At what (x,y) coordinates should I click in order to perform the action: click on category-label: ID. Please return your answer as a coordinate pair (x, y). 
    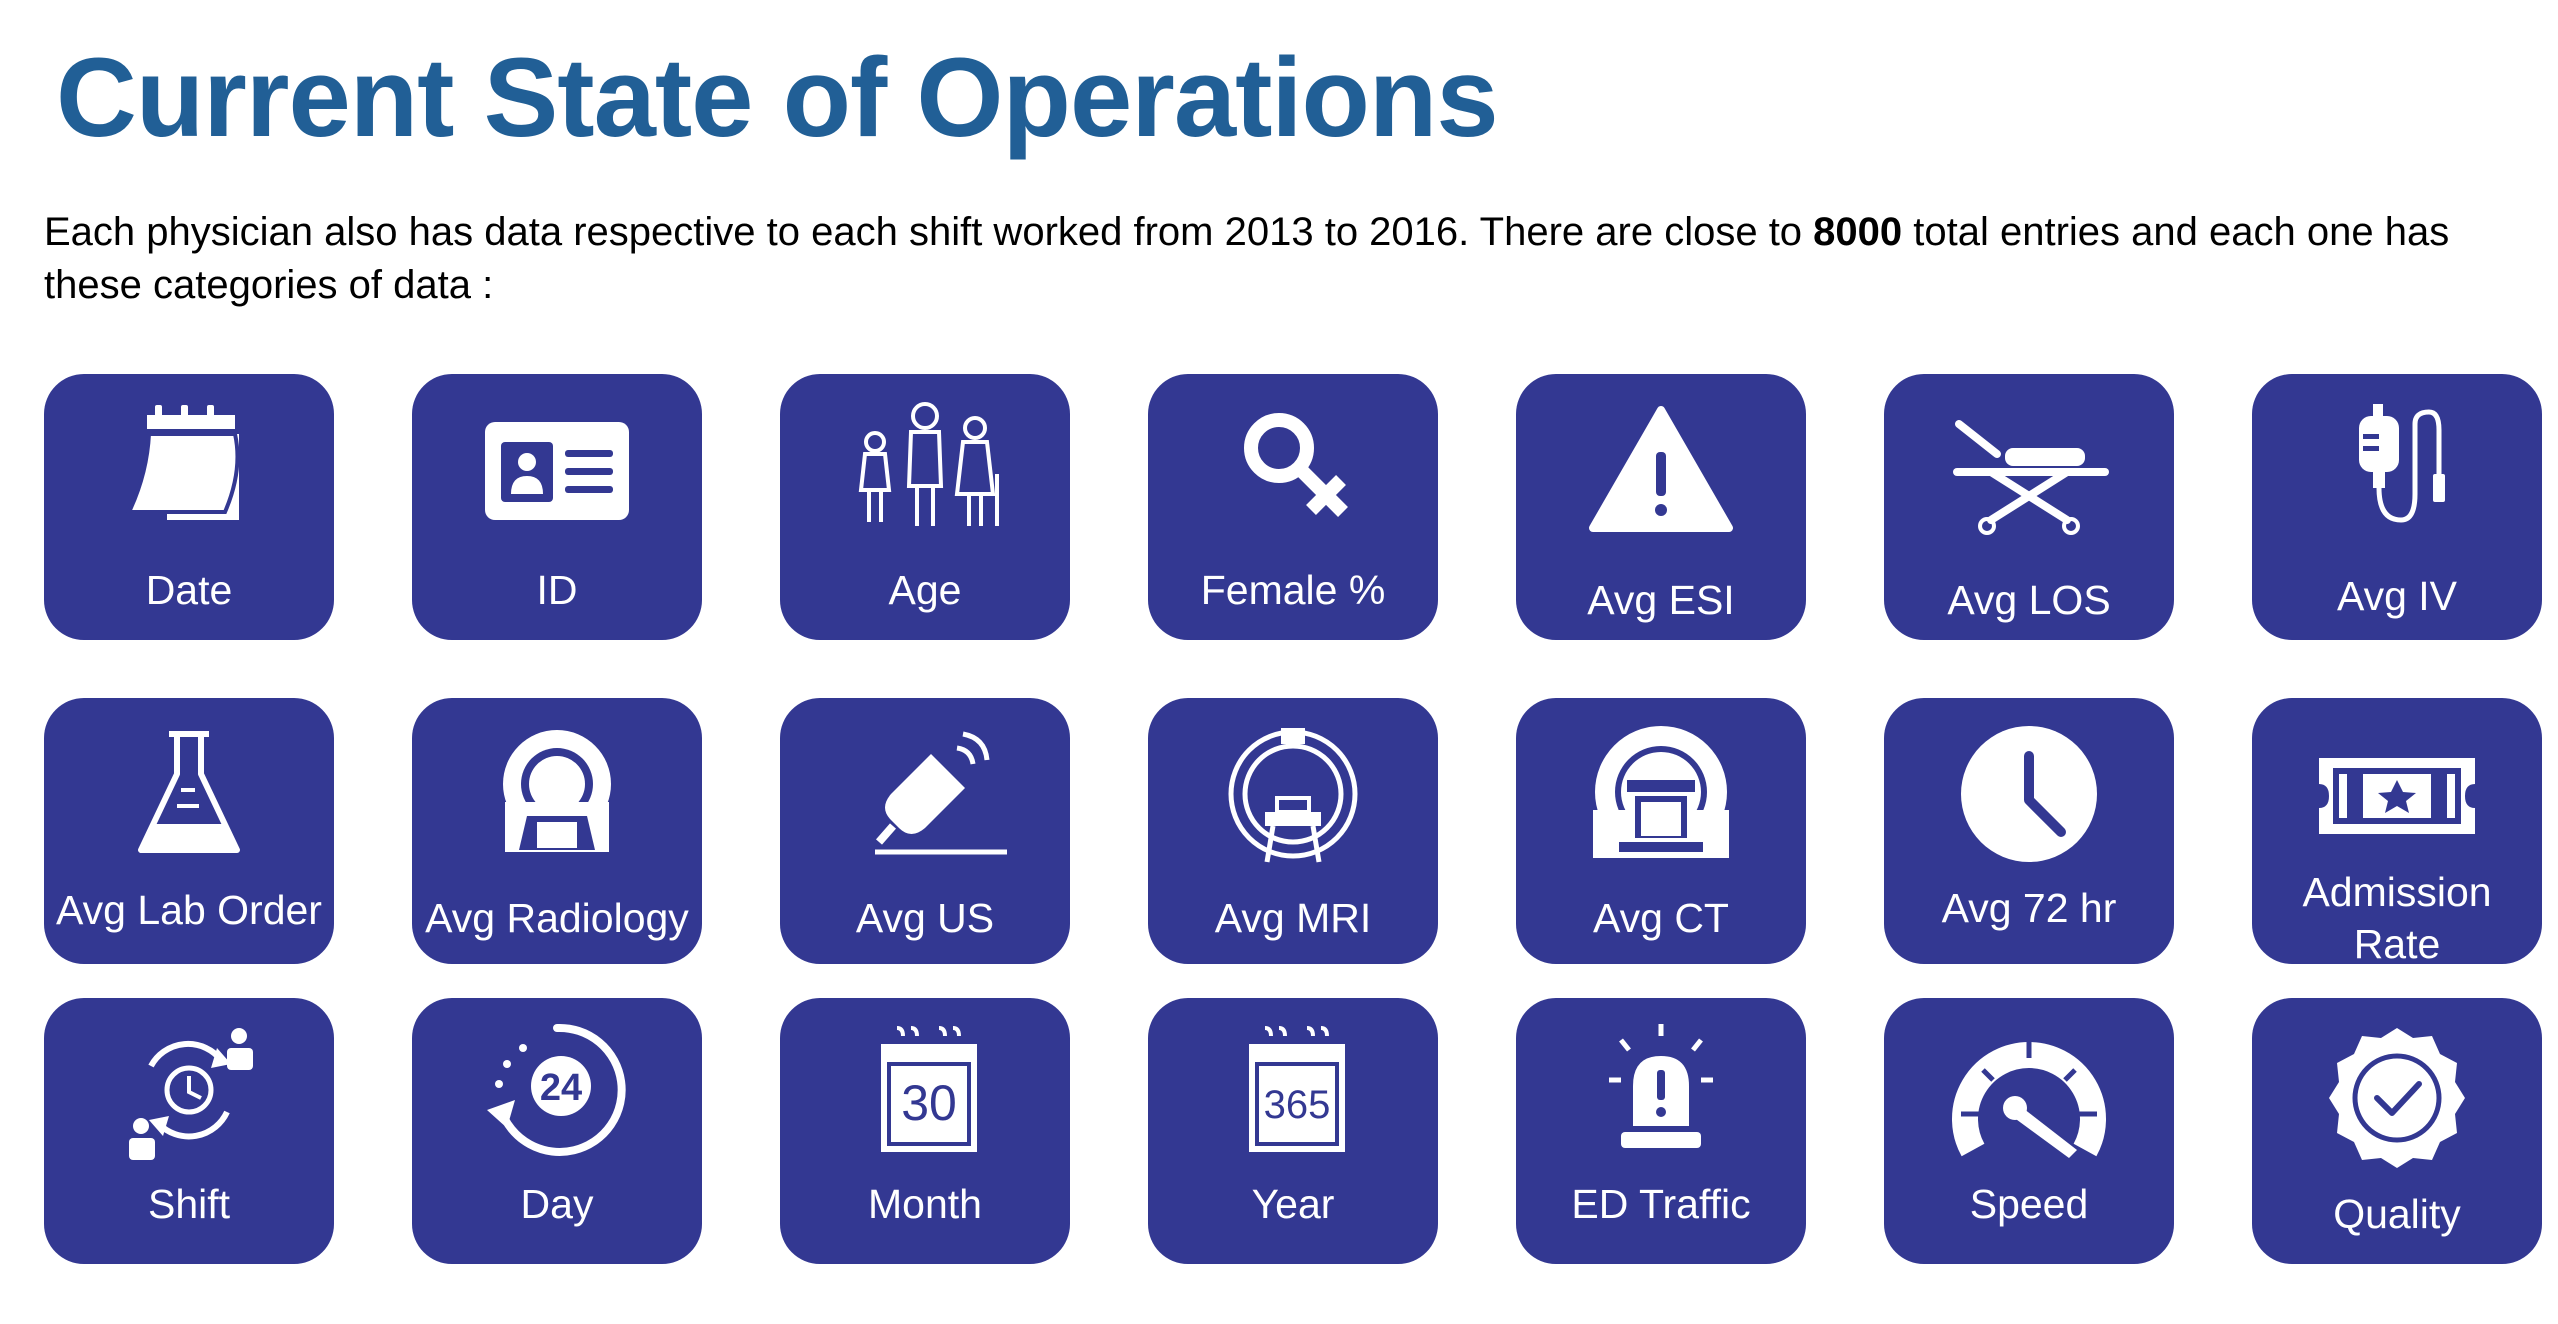
    Looking at the image, I should click on (557, 590).